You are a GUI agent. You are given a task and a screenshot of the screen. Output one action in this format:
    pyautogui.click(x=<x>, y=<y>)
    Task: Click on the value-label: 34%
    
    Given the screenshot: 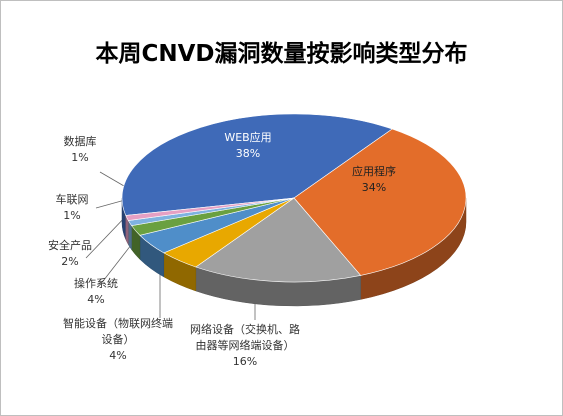 What is the action you would take?
    pyautogui.click(x=374, y=187)
    